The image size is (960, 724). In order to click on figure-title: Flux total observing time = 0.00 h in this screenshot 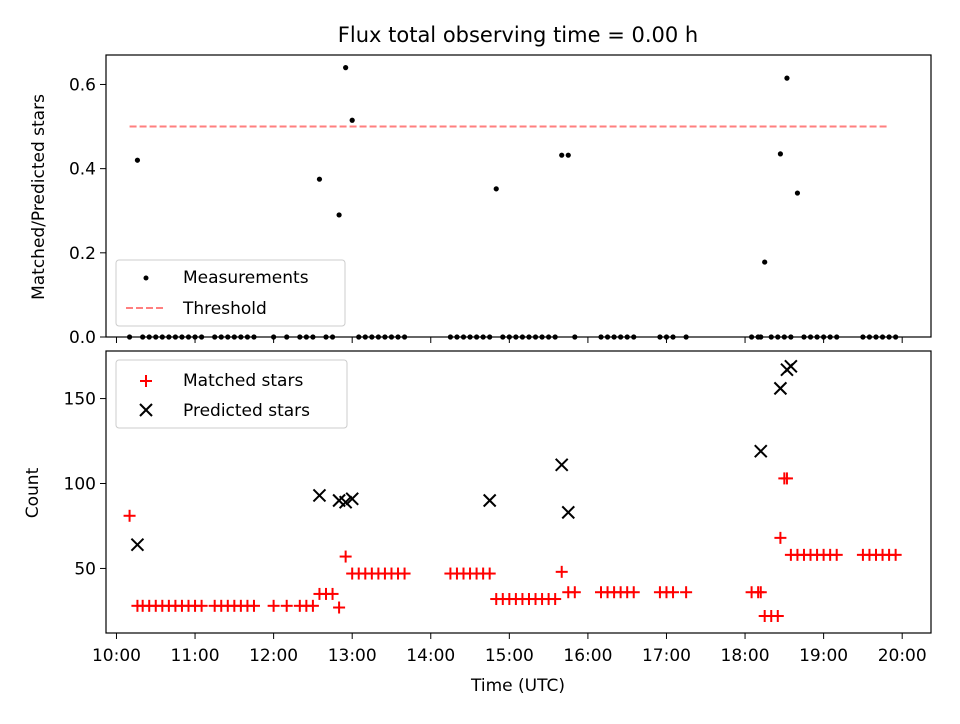, I will do `click(518, 35)`.